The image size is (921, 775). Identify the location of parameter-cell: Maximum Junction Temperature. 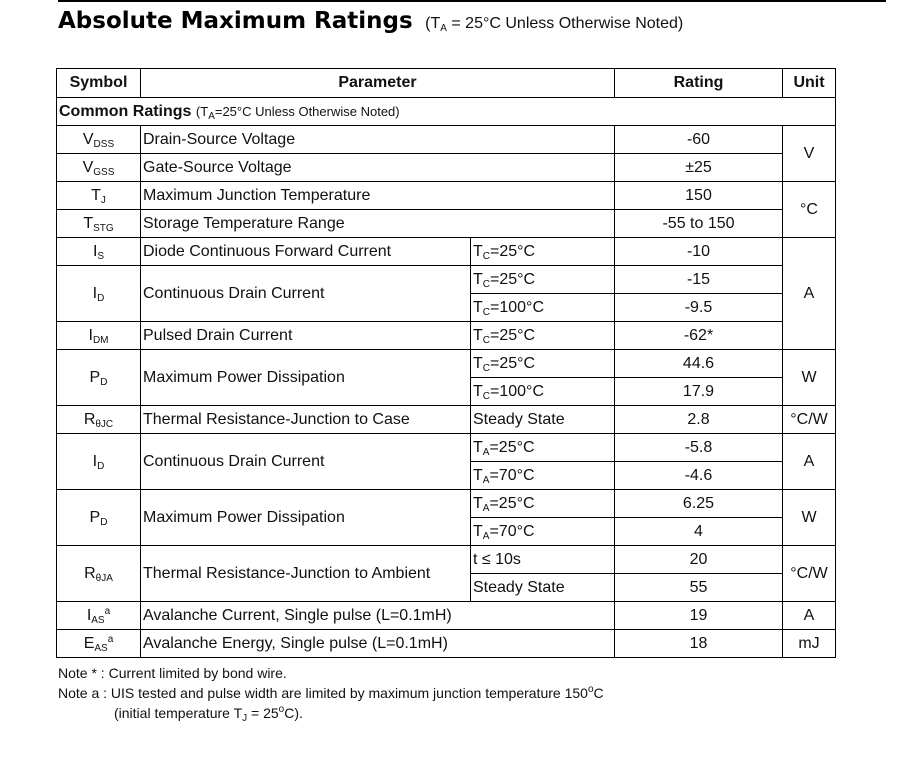
(377, 195).